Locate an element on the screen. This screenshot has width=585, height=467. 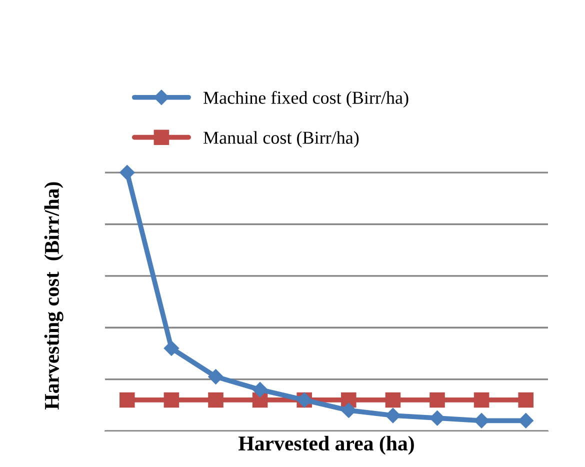
legend-label: Machine fixed cost (Birr/ha) is located at coordinates (306, 99).